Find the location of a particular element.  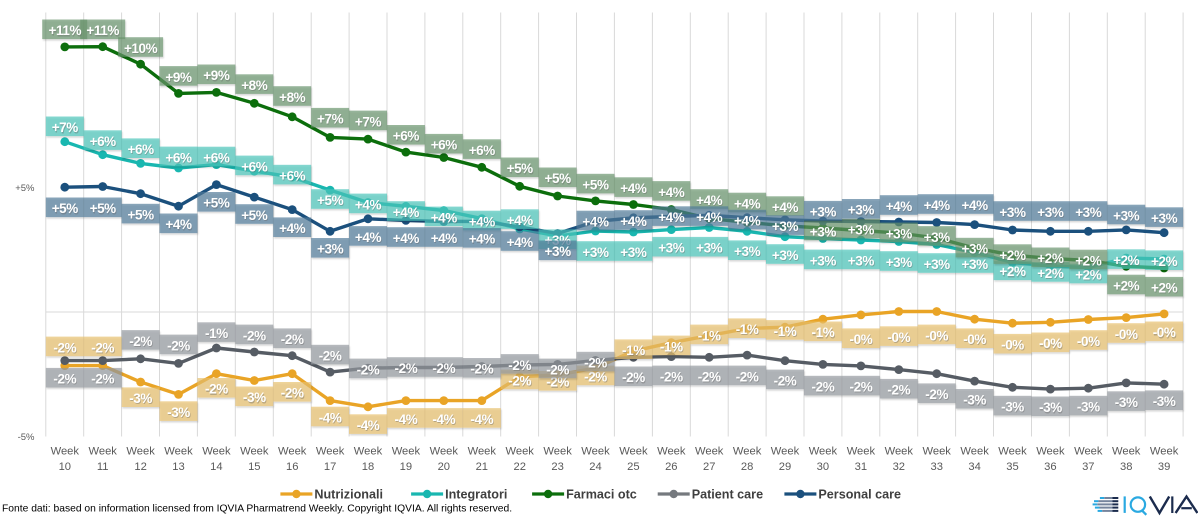

svg-text: 12 is located at coordinates (140, 467).